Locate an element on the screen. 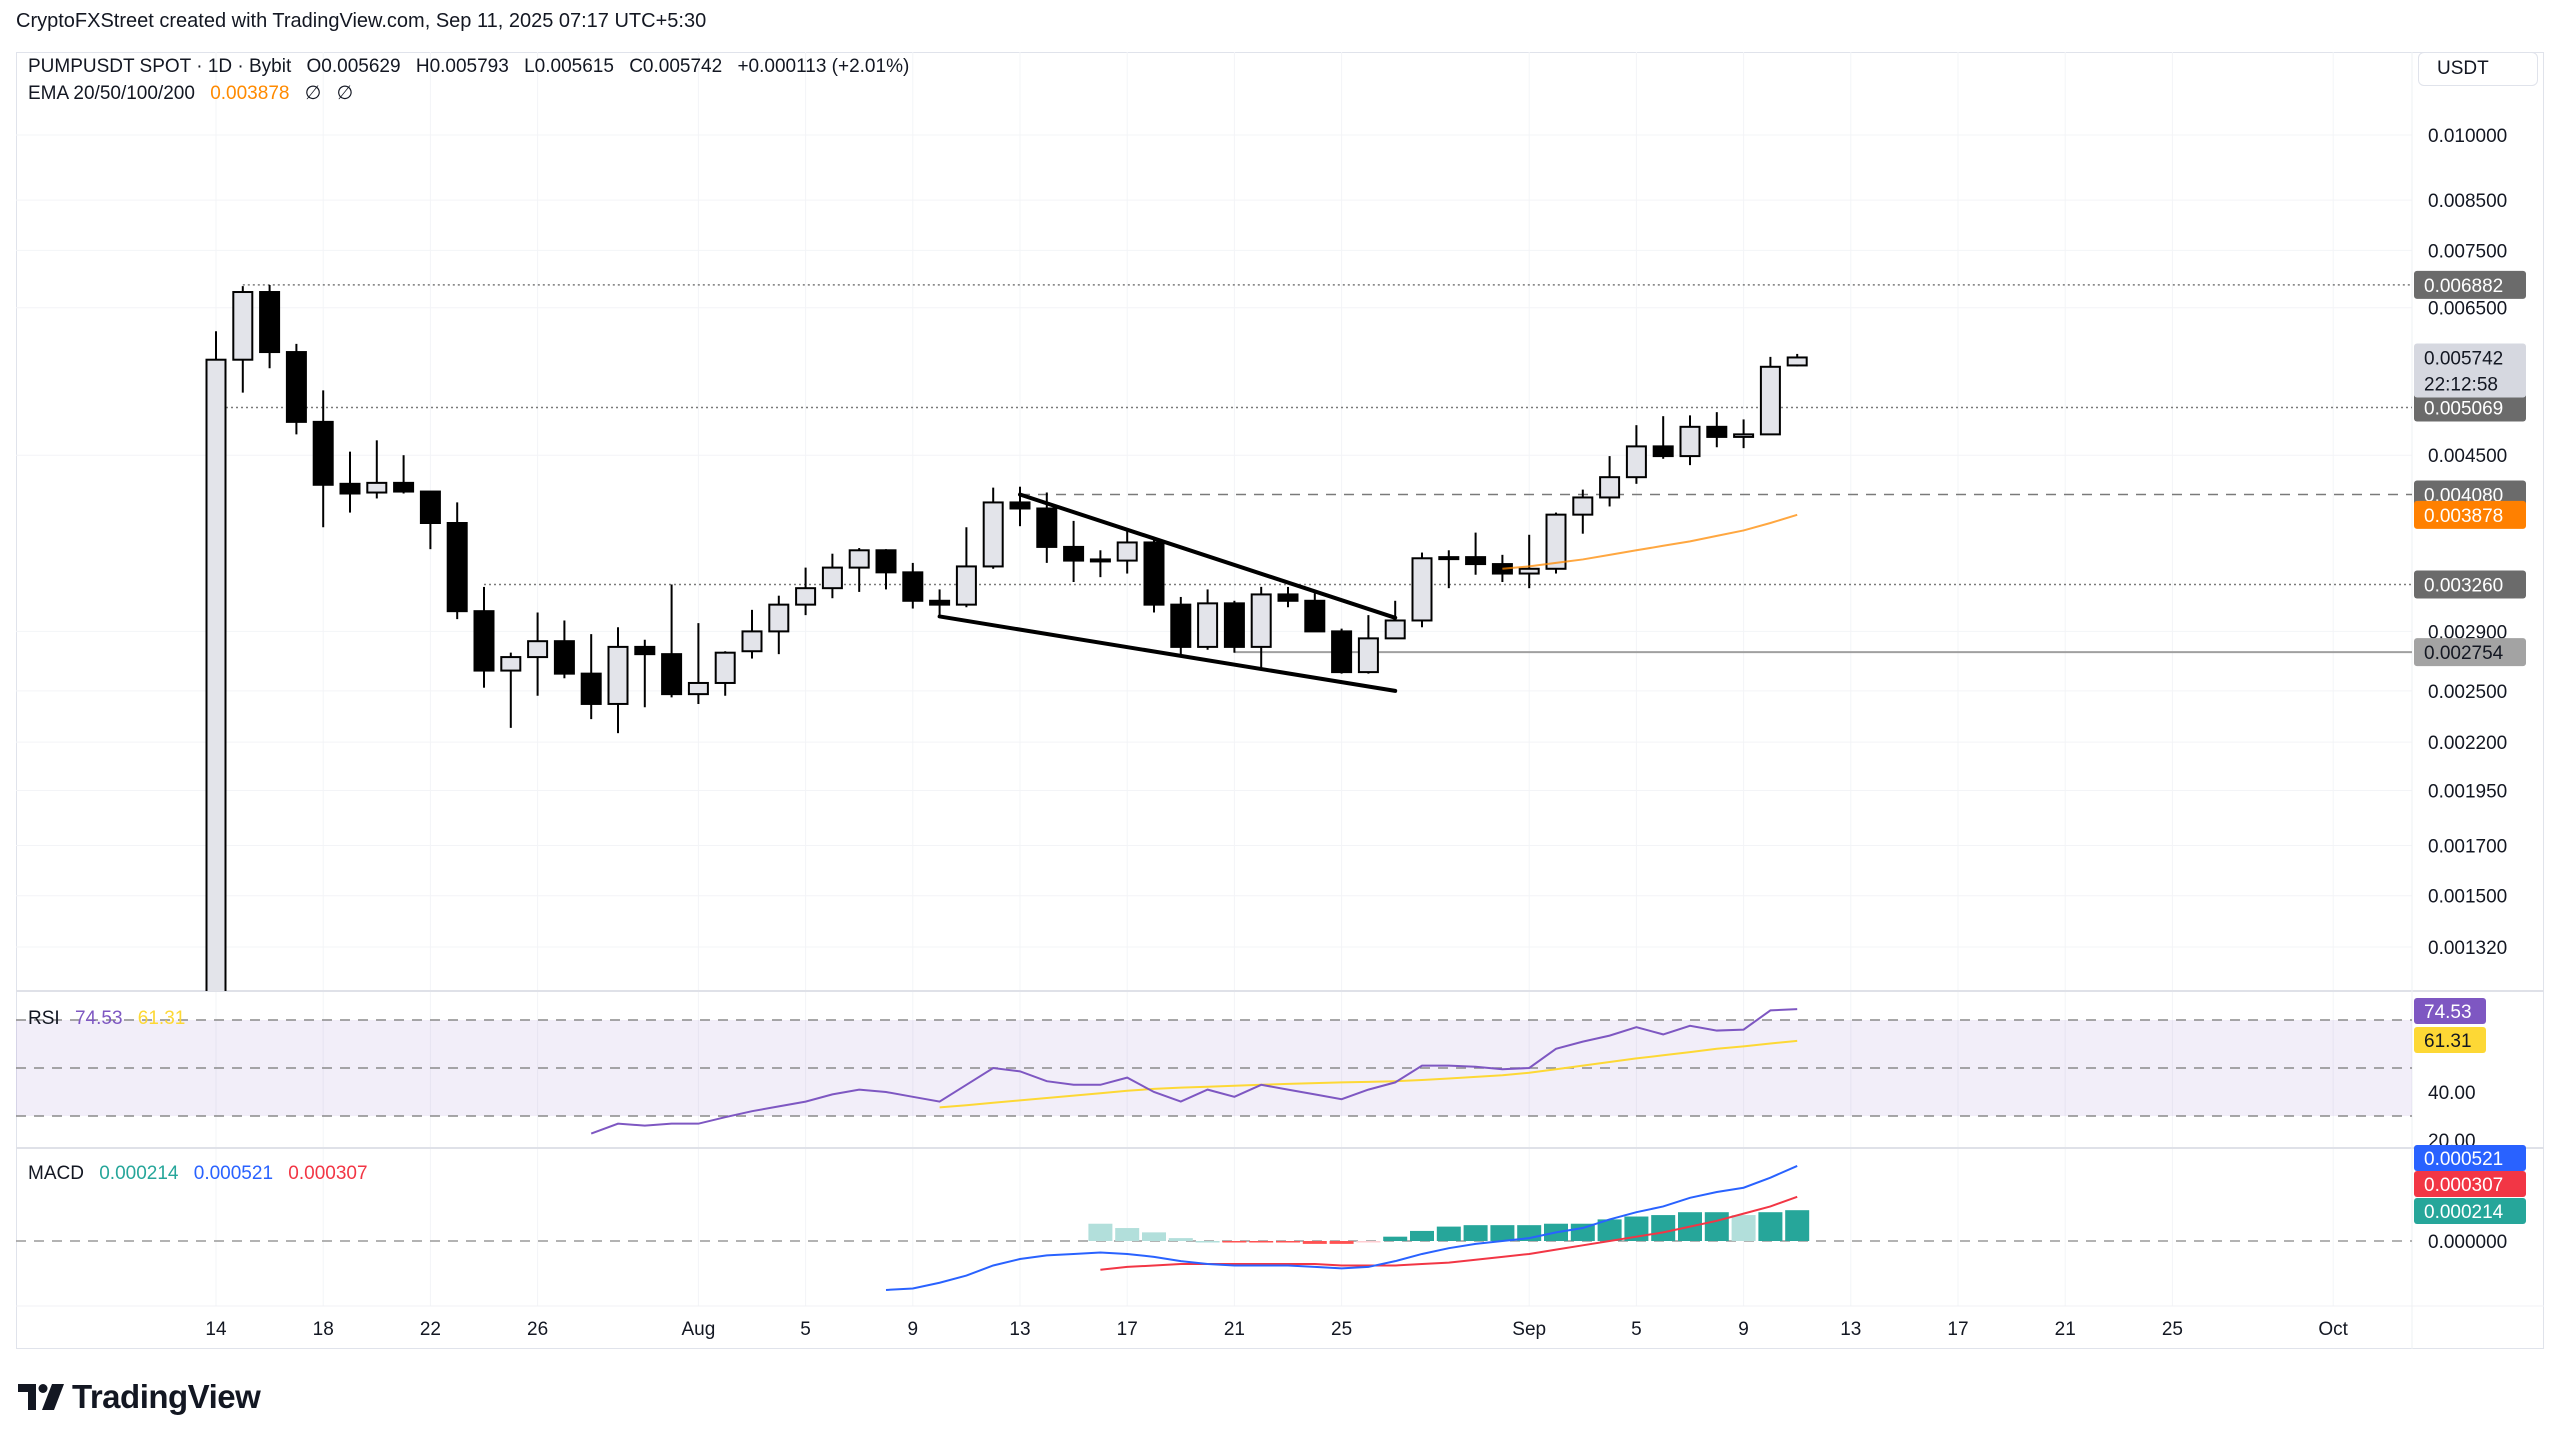  macd-legend: MACD 0.000214 0.000521 0.000307 is located at coordinates (203, 1174).